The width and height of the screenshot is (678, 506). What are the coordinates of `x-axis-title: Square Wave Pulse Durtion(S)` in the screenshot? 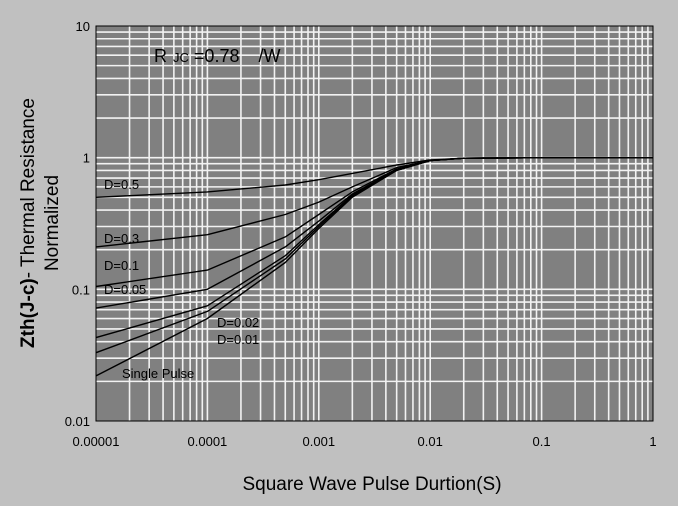 It's located at (371, 484).